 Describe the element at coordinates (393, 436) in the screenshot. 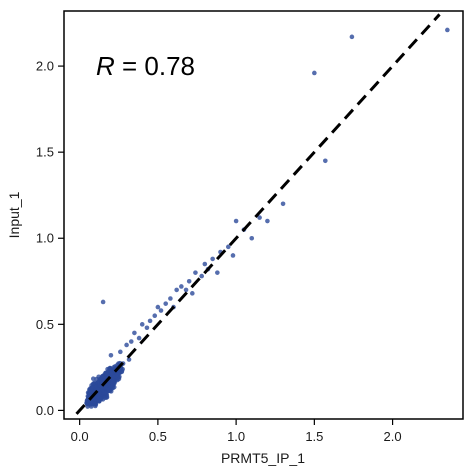

I see `x-tick-label: 2.0` at that location.